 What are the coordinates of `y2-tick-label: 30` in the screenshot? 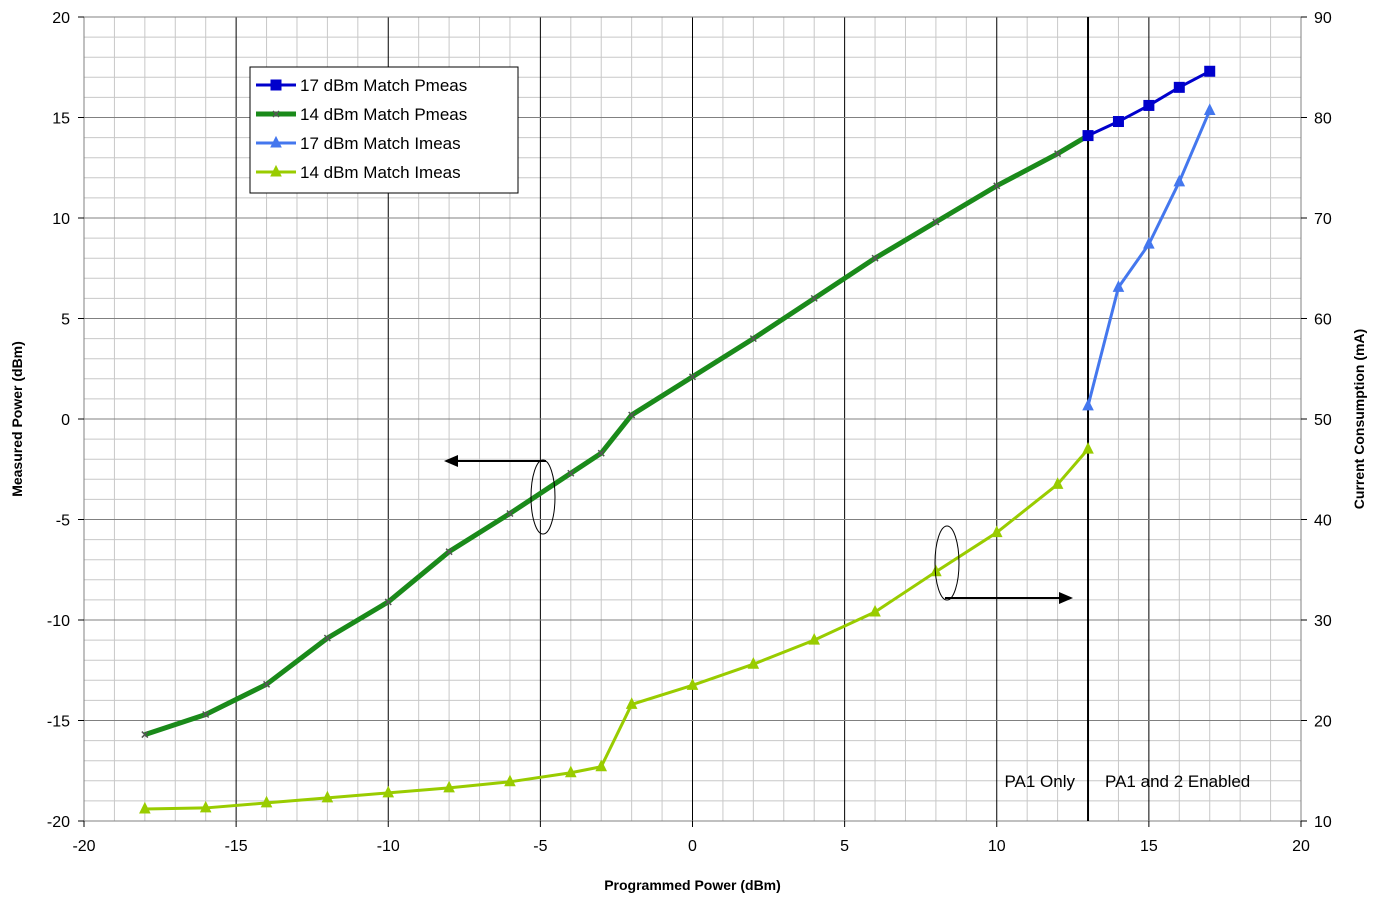 It's located at (1323, 621).